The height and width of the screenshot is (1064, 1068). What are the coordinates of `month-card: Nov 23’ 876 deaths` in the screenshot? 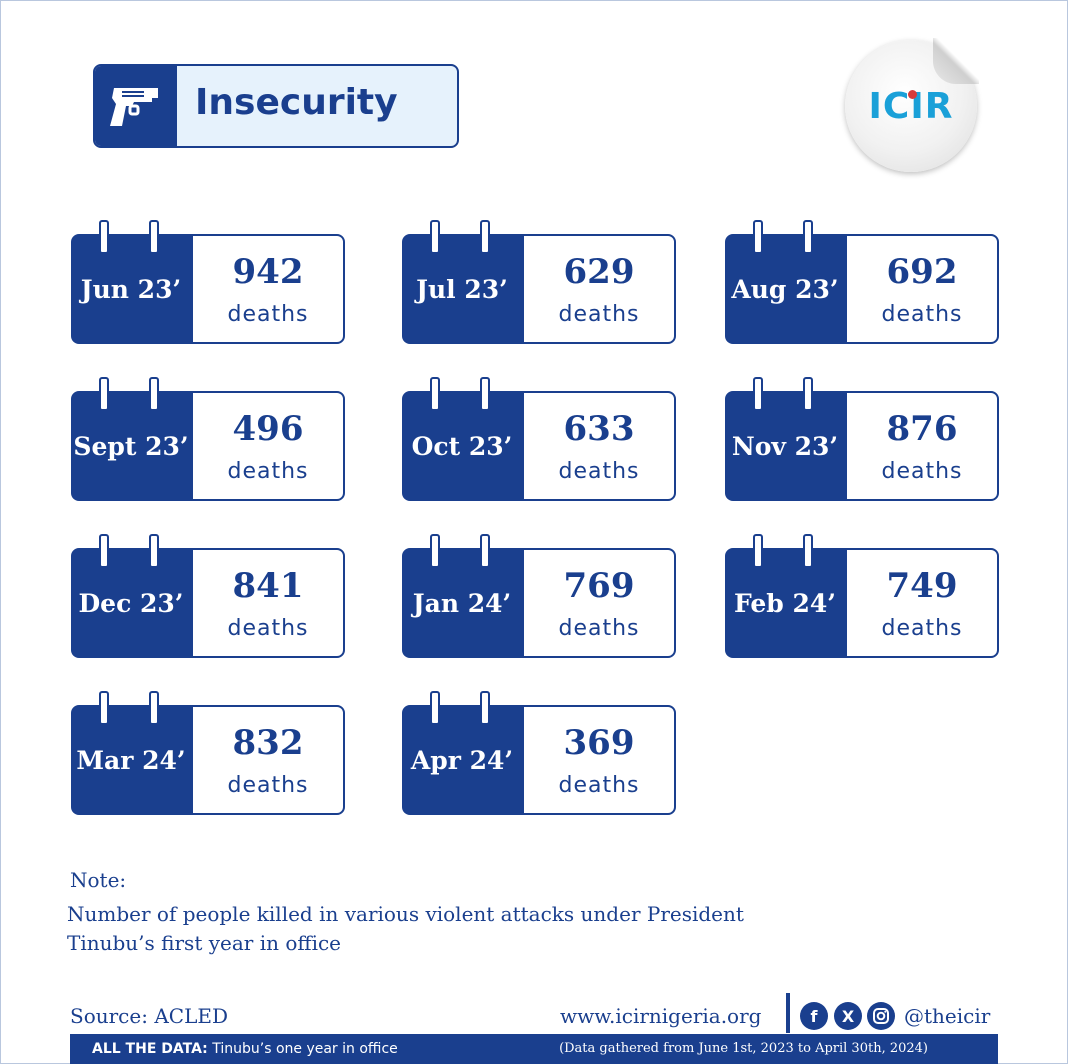 It's located at (862, 439).